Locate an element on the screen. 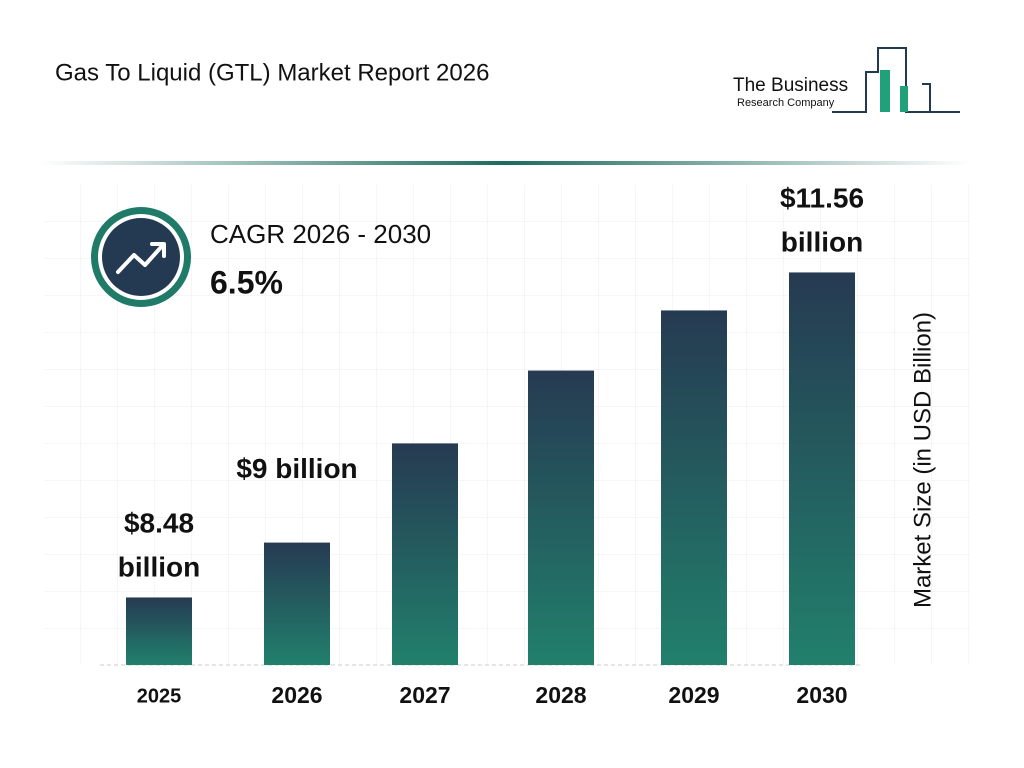 The image size is (1024, 768). logo-text: The Business is located at coordinates (790, 85).